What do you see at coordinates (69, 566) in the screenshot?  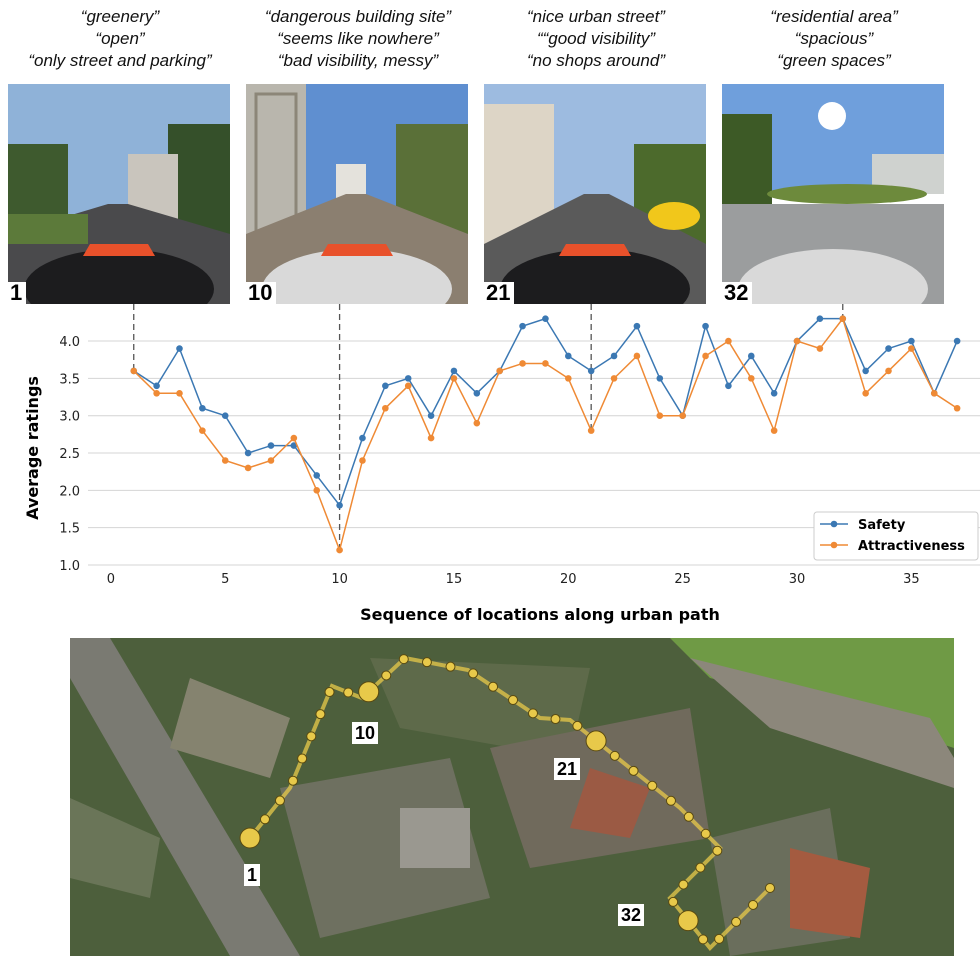 I see `y-tick-label: 1.0` at bounding box center [69, 566].